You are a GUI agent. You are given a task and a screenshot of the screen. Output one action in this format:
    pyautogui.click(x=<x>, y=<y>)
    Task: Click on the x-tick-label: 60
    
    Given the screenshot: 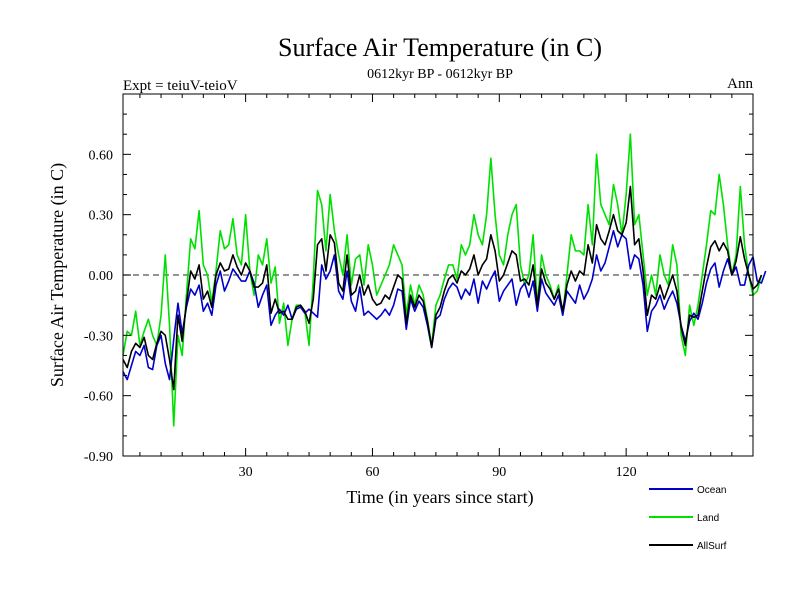 What is the action you would take?
    pyautogui.click(x=372, y=472)
    